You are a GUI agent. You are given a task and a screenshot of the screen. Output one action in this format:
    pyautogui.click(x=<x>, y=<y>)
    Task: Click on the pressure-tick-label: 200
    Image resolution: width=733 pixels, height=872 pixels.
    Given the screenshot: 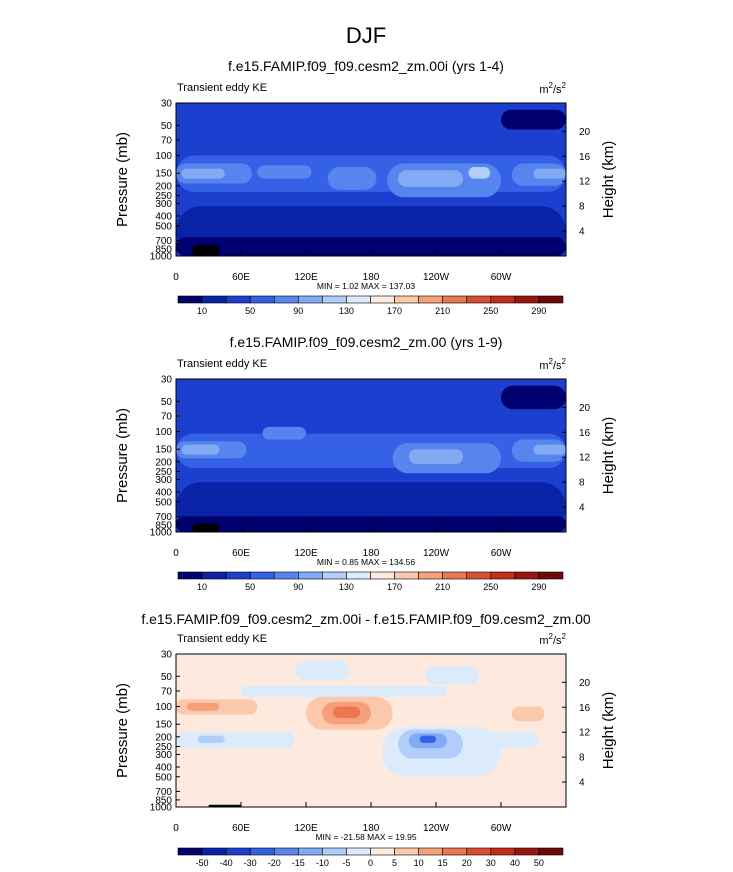 What is the action you would take?
    pyautogui.click(x=163, y=186)
    